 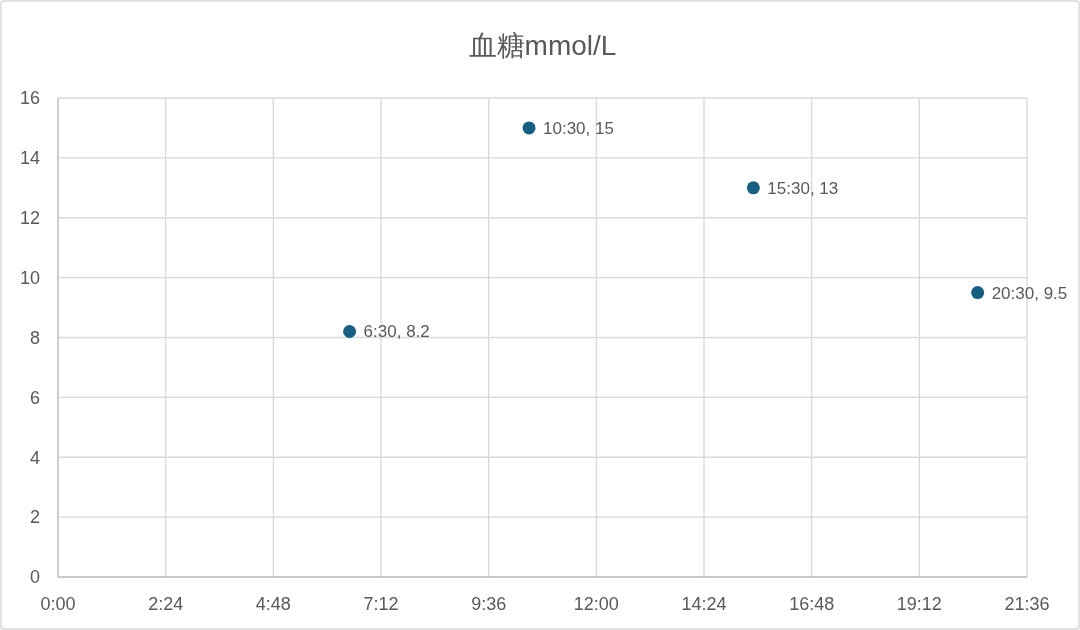 What do you see at coordinates (29, 218) in the screenshot?
I see `y-tick-label: 12` at bounding box center [29, 218].